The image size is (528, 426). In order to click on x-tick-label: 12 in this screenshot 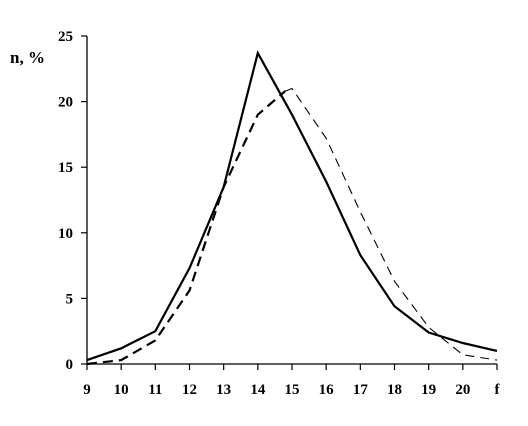, I will do `click(189, 390)`.